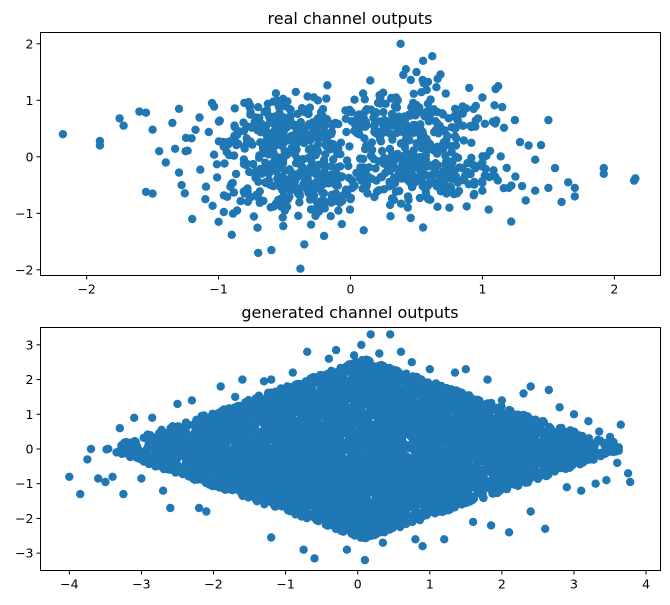  I want to click on y-tick-label-real: −1, so click(24, 213).